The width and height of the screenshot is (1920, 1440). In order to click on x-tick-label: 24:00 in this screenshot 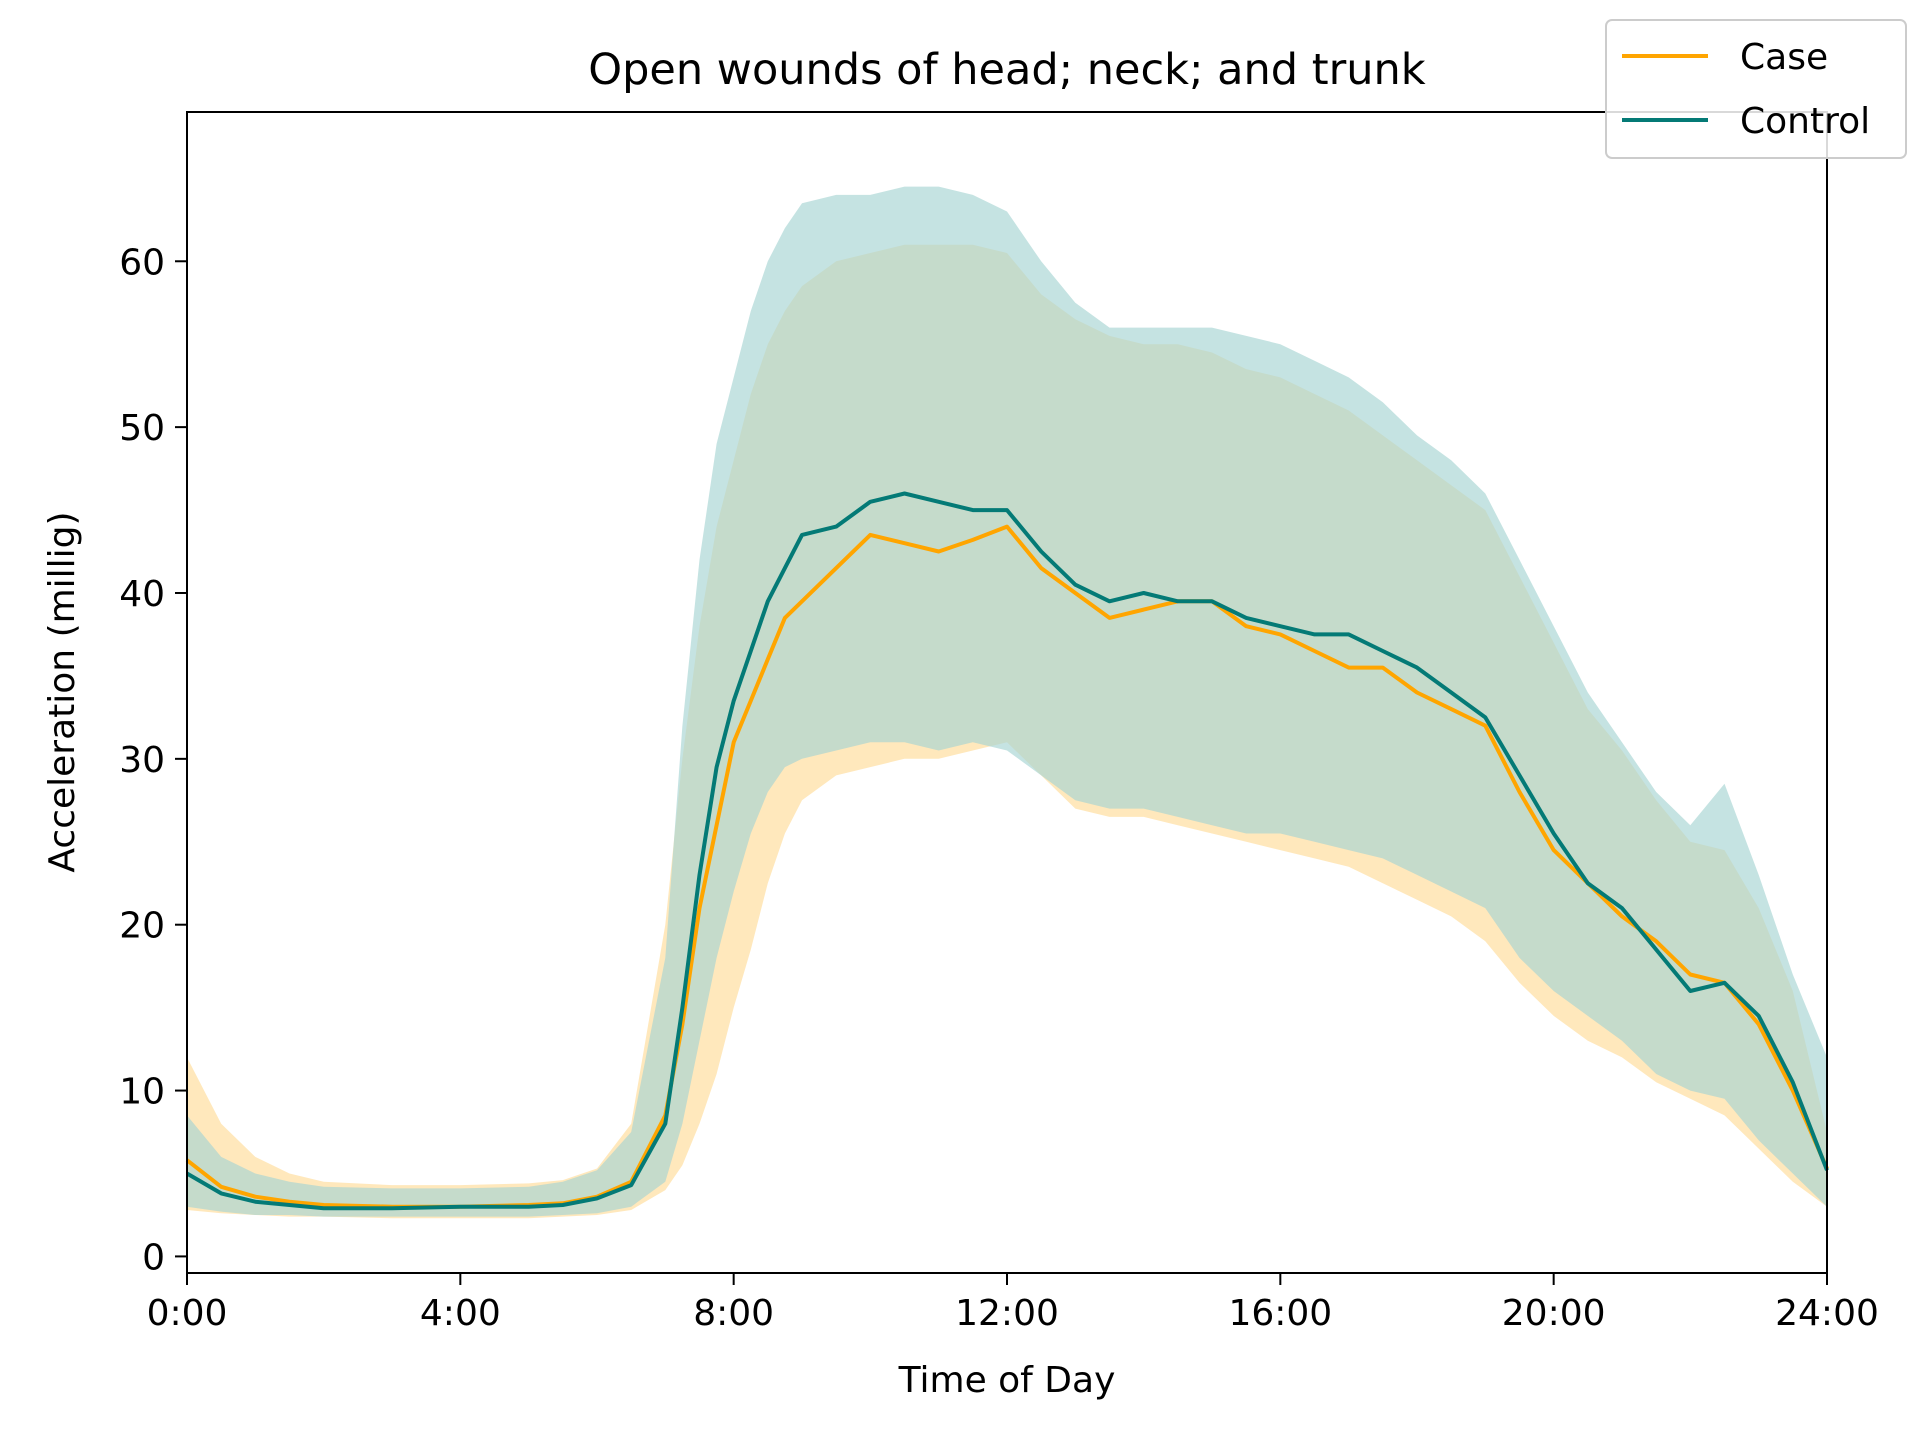, I will do `click(1827, 1313)`.